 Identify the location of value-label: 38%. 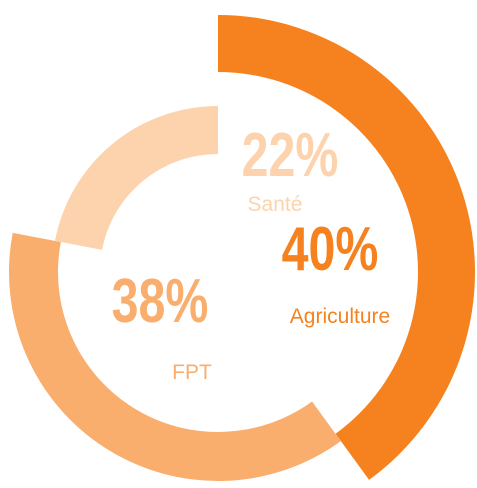
(160, 300).